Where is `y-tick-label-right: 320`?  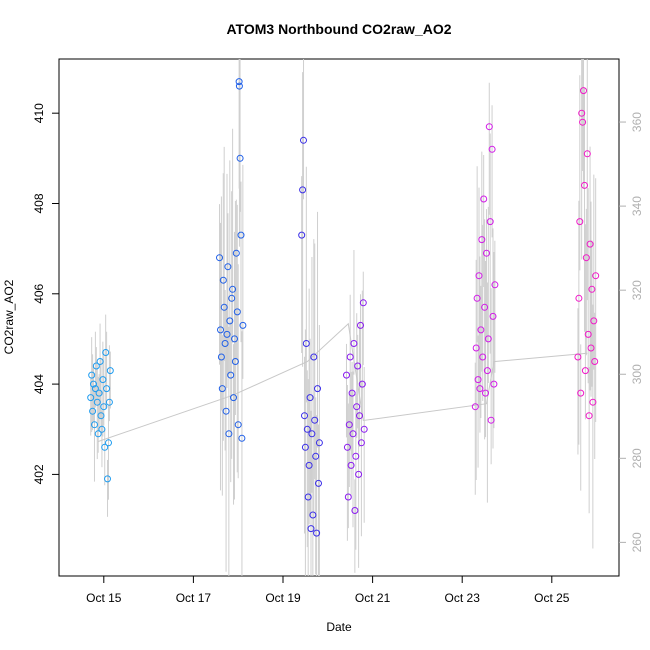
y-tick-label-right: 320 is located at coordinates (637, 290).